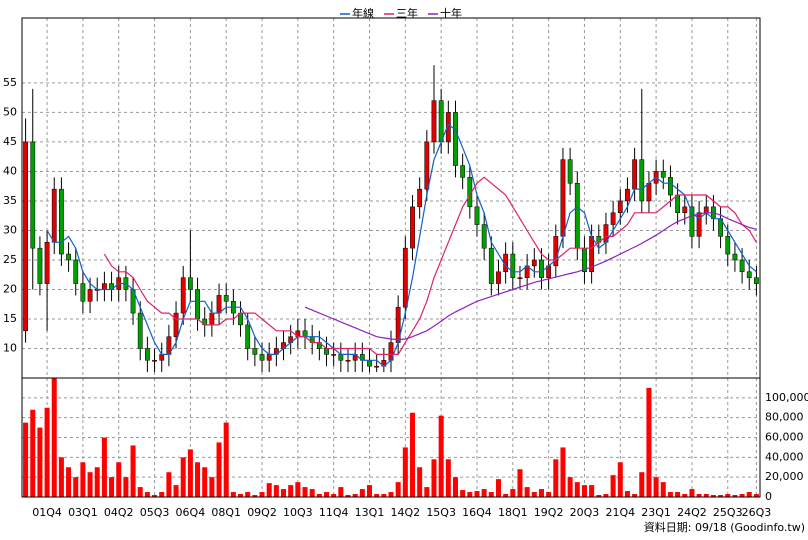 The image size is (808, 540). What do you see at coordinates (370, 512) in the screenshot?
I see `x-tick-label: 13Q1` at bounding box center [370, 512].